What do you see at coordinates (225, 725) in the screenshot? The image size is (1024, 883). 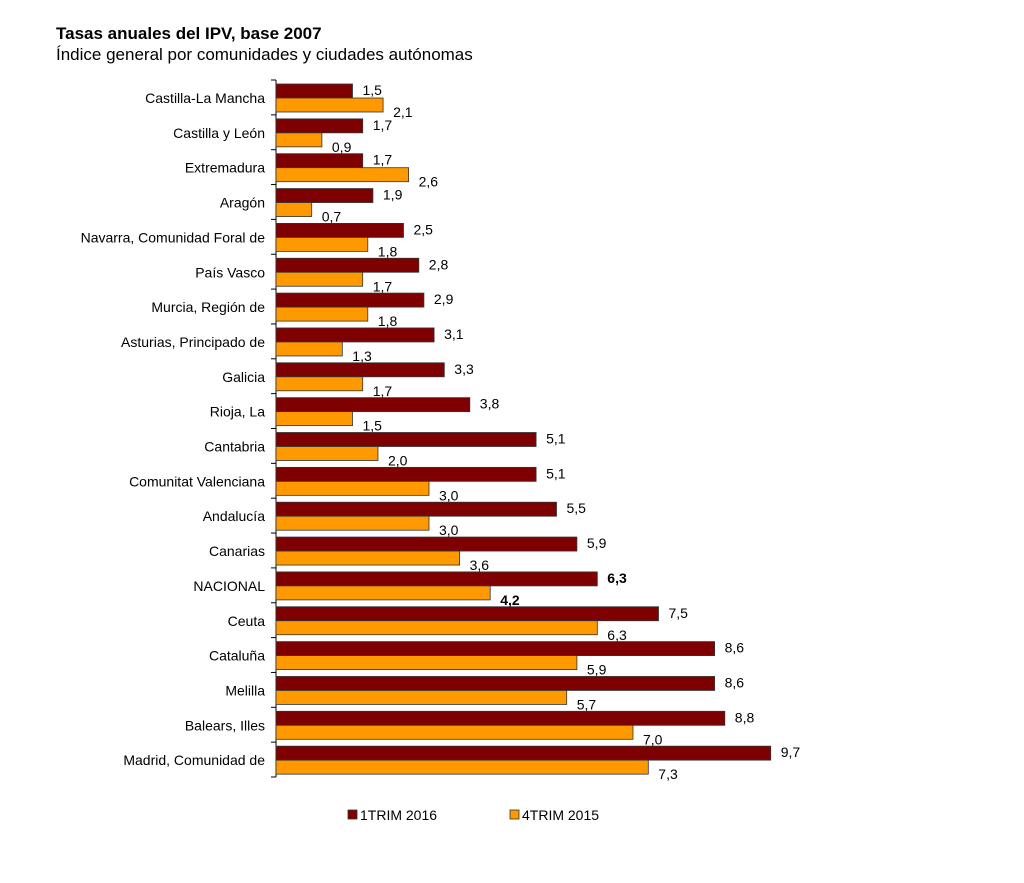 I see `category-label: Balears, Illes` at bounding box center [225, 725].